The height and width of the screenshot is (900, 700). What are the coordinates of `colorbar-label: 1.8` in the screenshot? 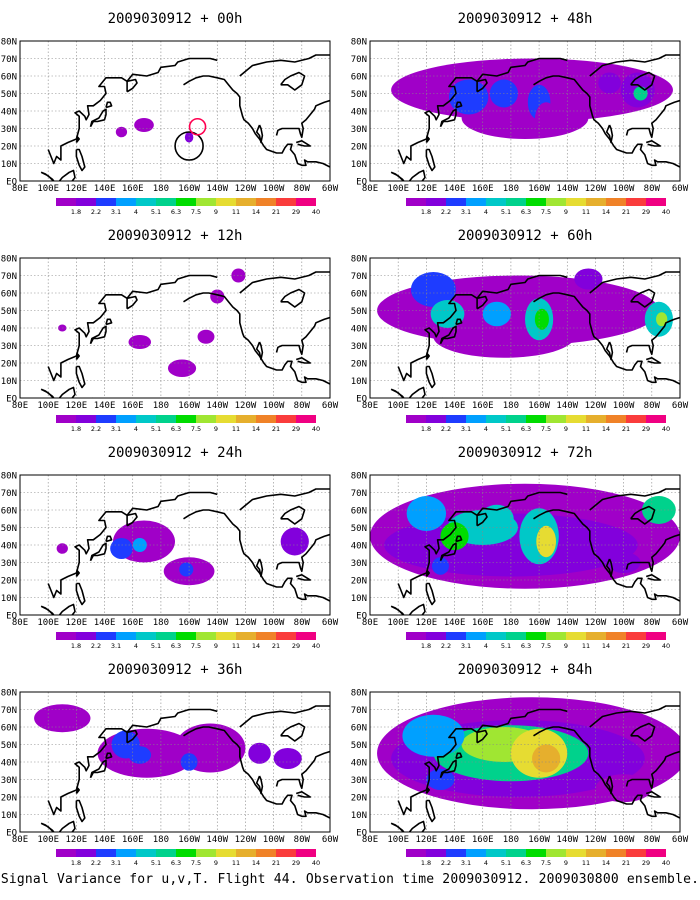 It's located at (76, 646).